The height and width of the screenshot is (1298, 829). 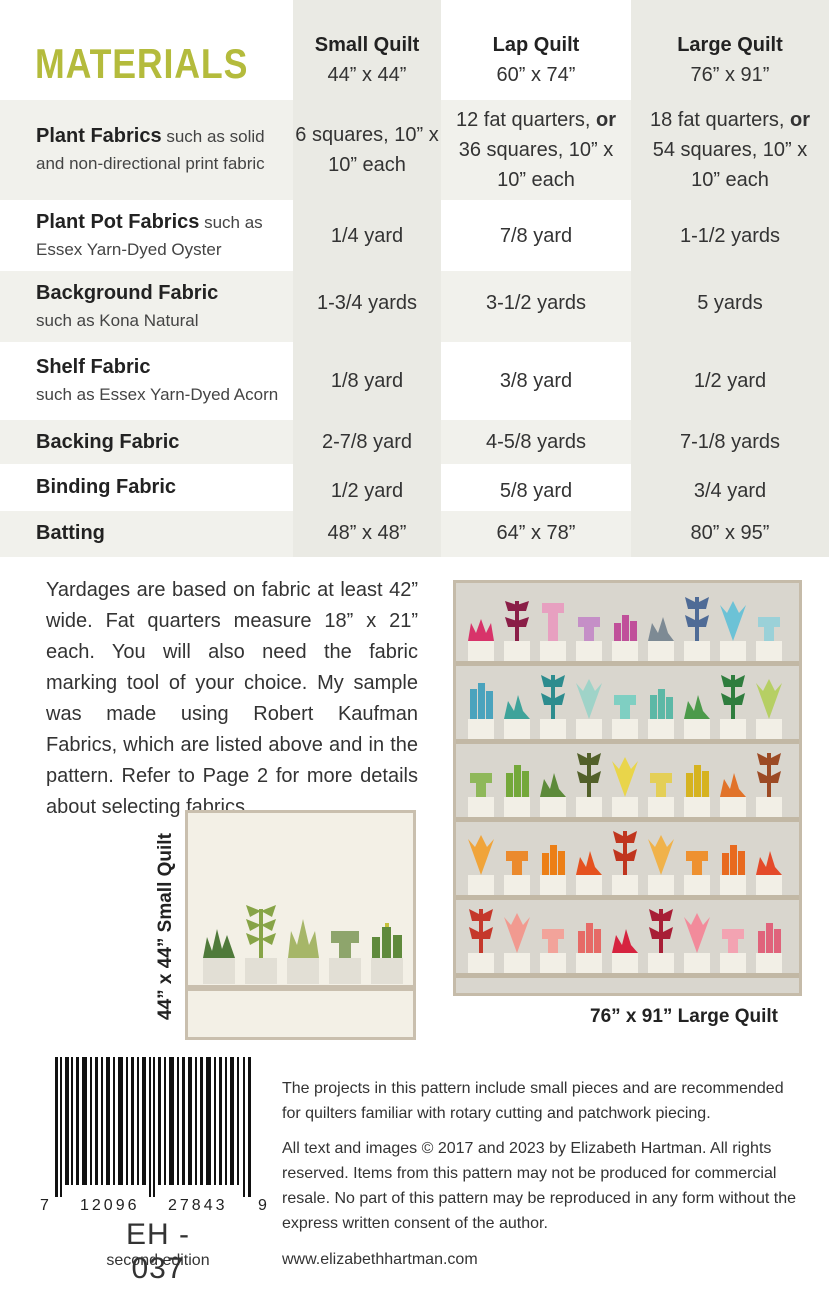 I want to click on barcode, so click(x=153, y=1127).